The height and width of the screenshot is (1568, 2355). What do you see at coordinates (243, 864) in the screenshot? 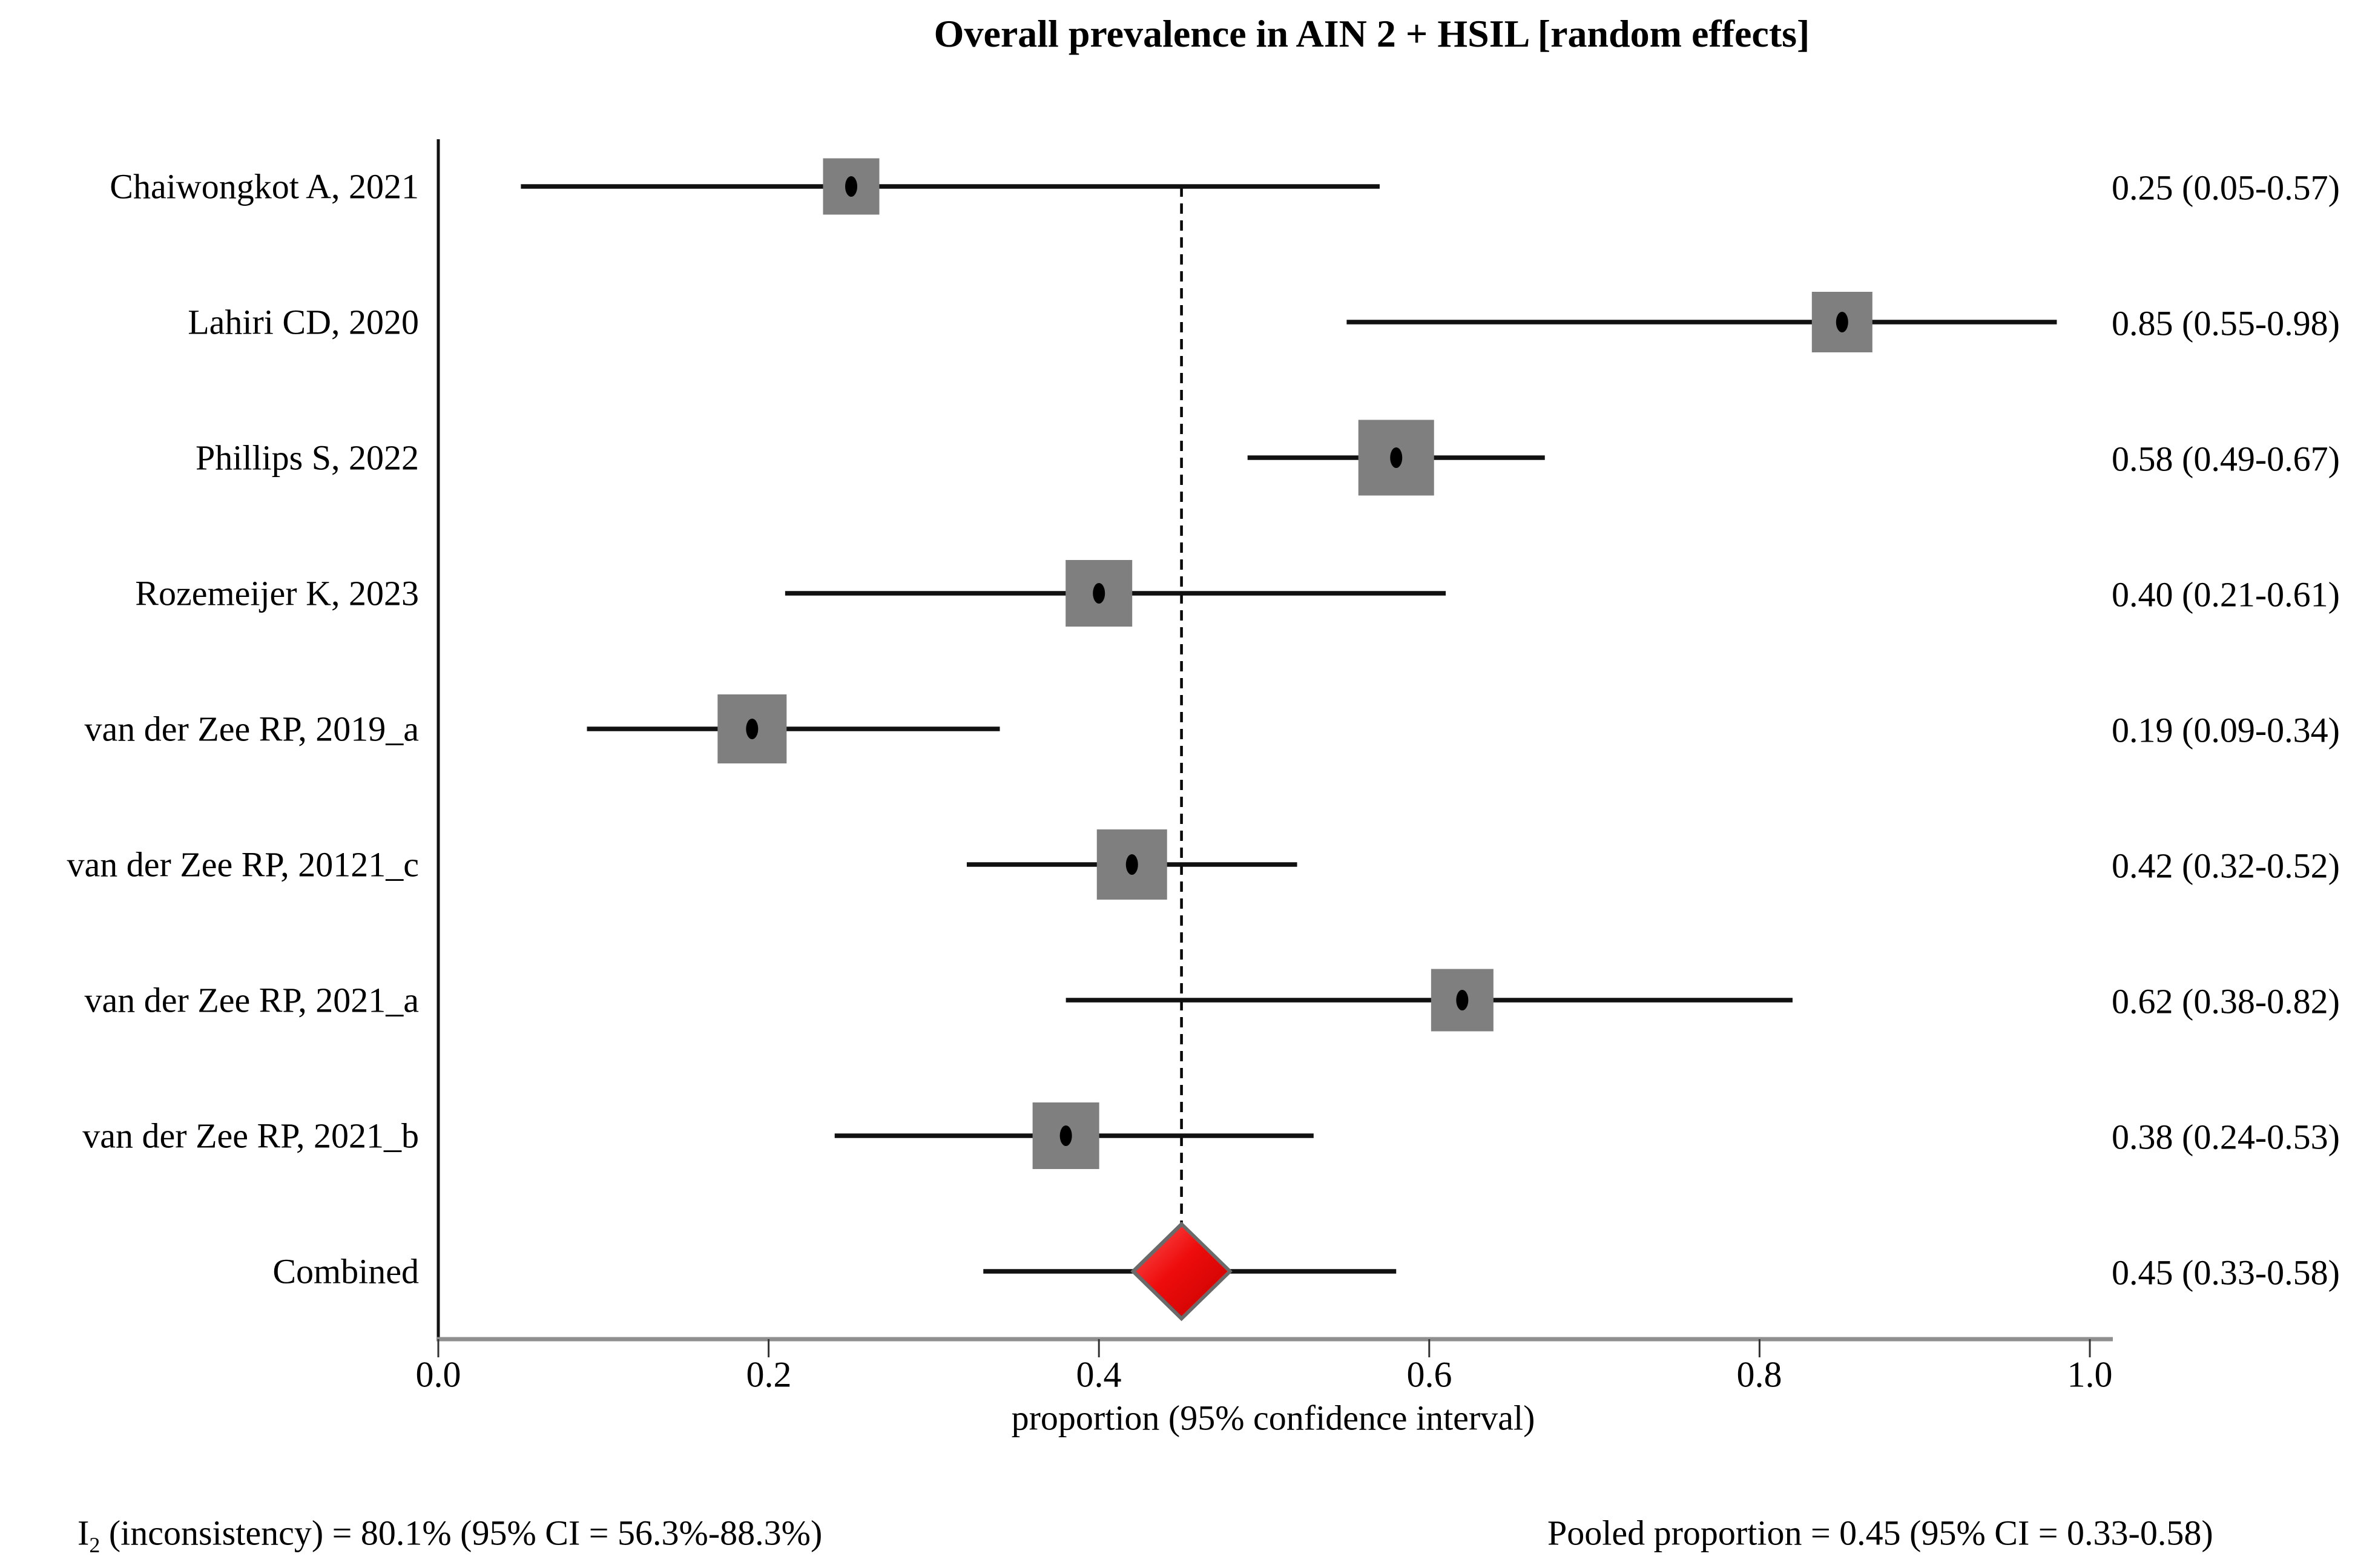
I see `study-label: van der Zee RP, 20121_c` at bounding box center [243, 864].